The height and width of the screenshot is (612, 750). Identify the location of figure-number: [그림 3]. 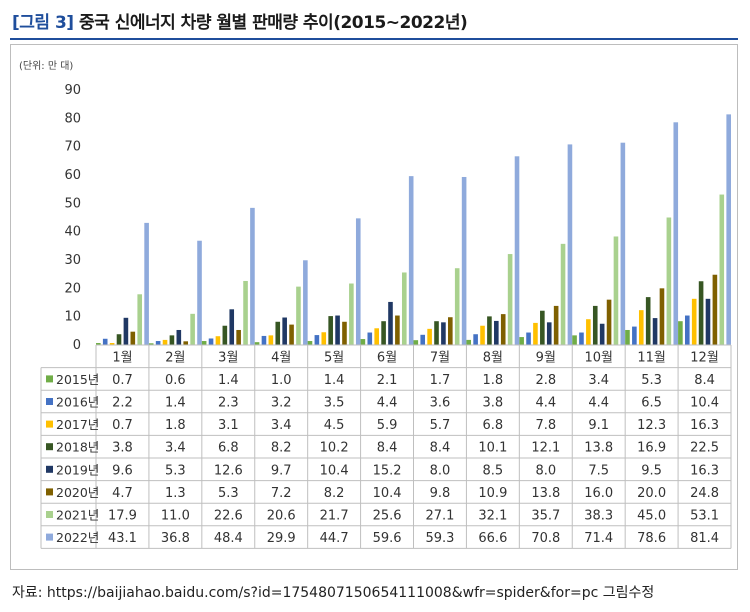
(43, 23).